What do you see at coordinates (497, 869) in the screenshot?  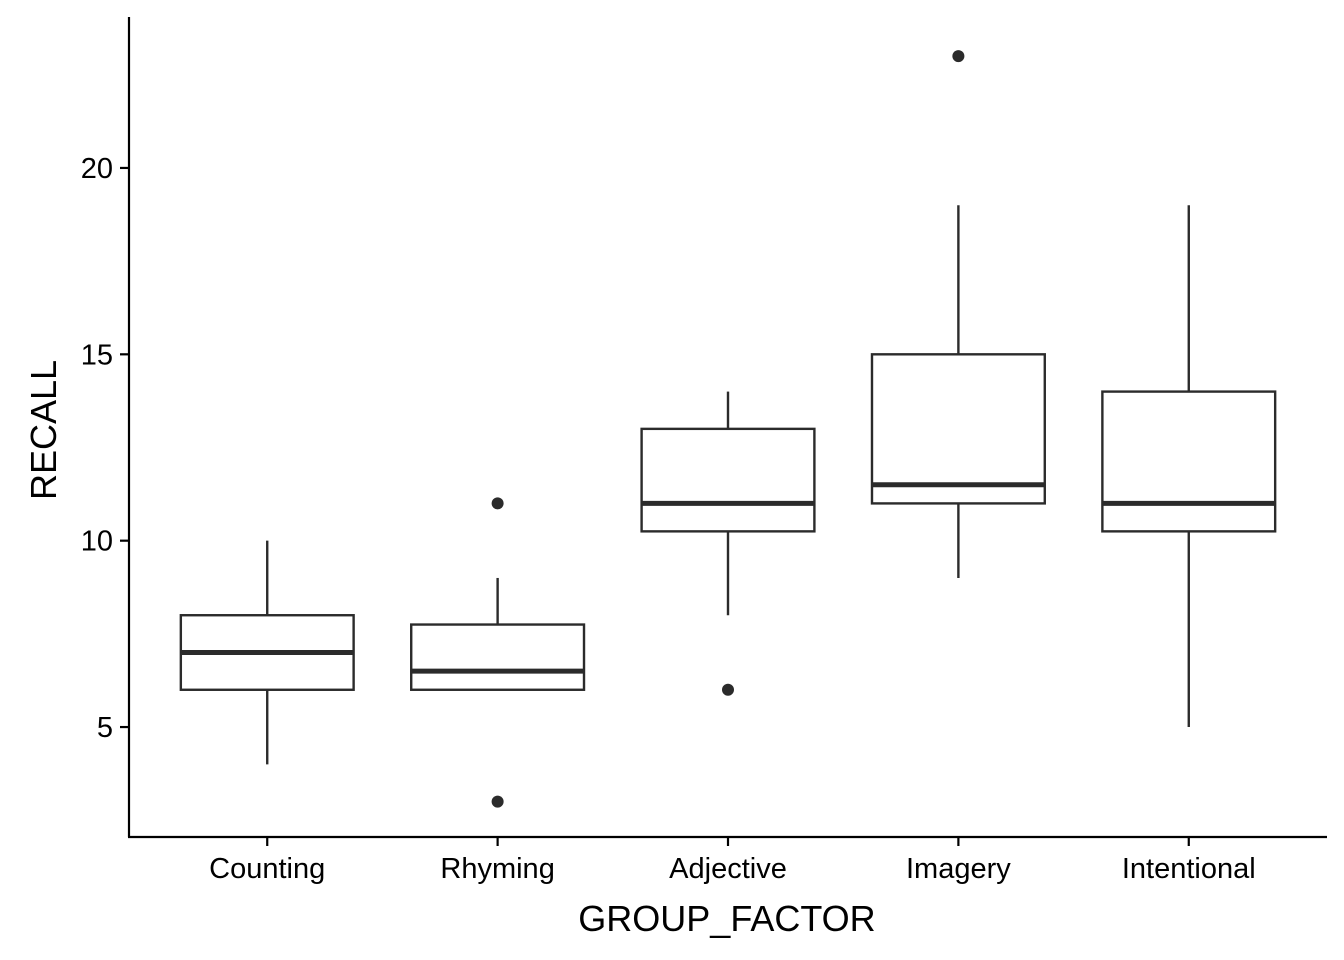 I see `x-tick-label: Rhyming` at bounding box center [497, 869].